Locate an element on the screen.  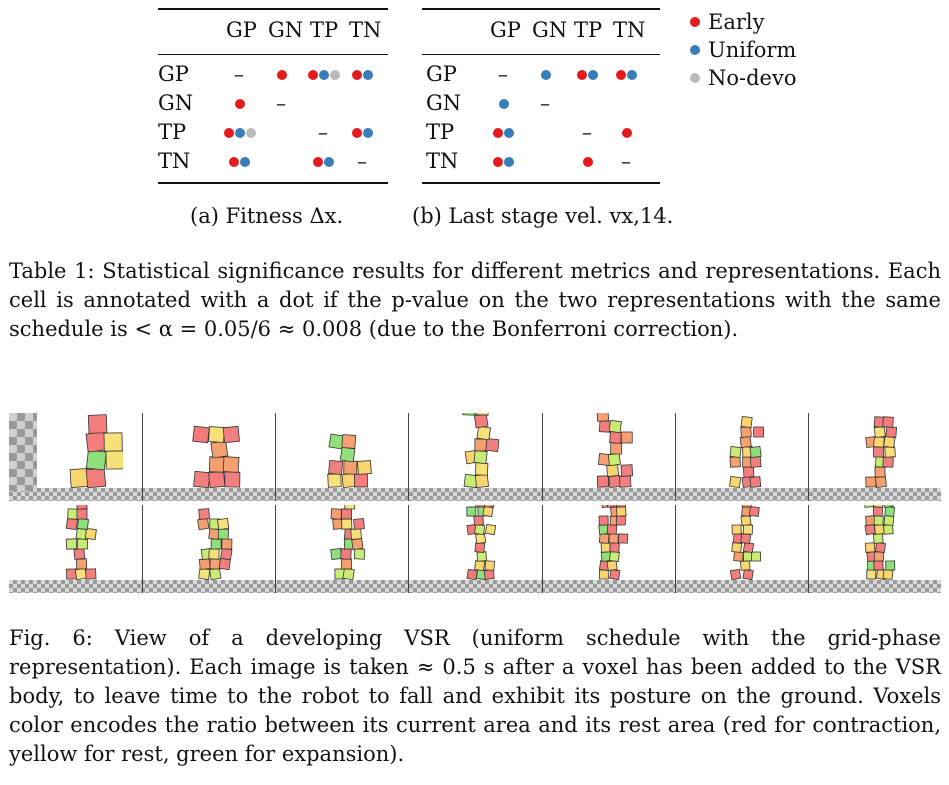
table-b-caption: (b) Last stage vel. vx,14. is located at coordinates (543, 216).